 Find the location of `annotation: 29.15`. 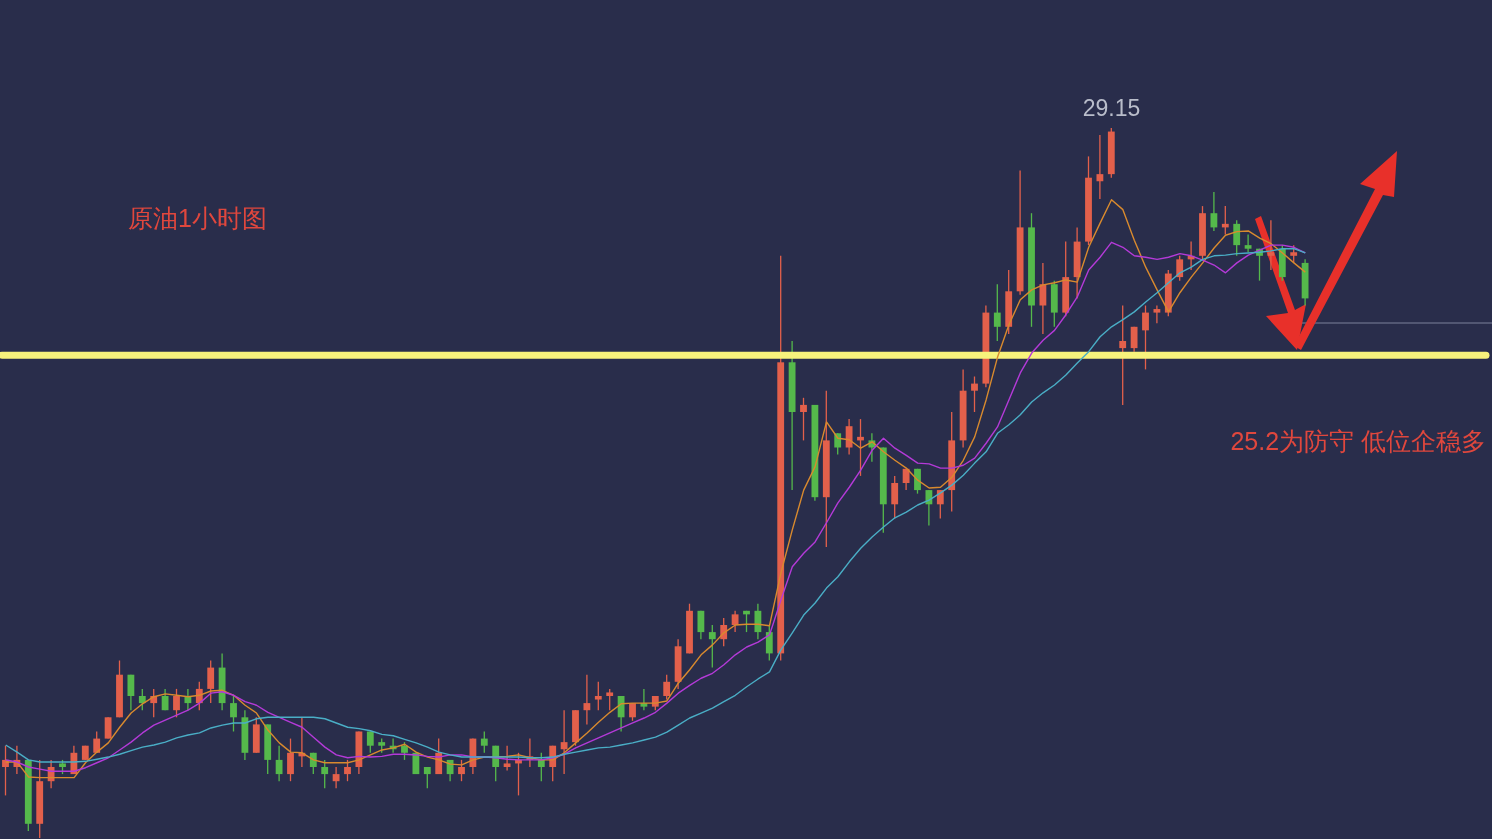

annotation: 29.15 is located at coordinates (1111, 108).